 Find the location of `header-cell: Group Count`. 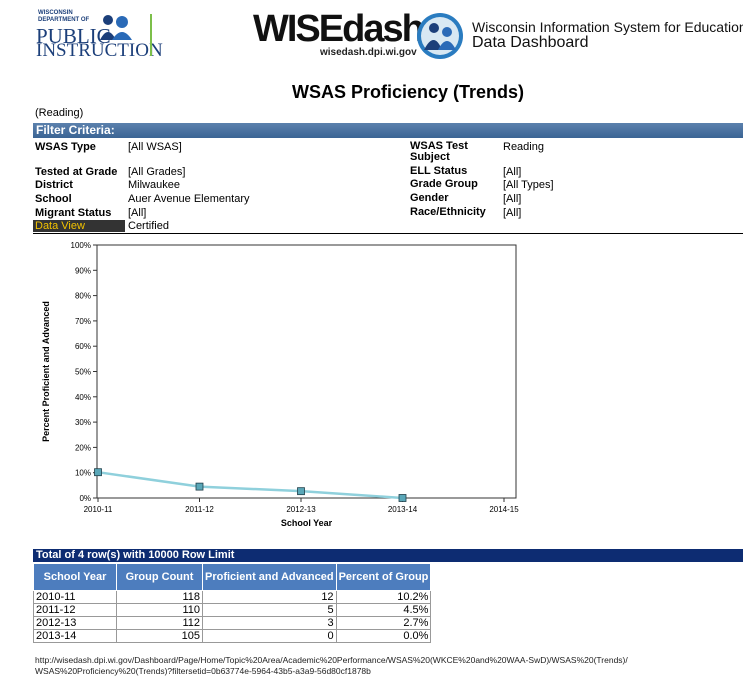

header-cell: Group Count is located at coordinates (159, 577).